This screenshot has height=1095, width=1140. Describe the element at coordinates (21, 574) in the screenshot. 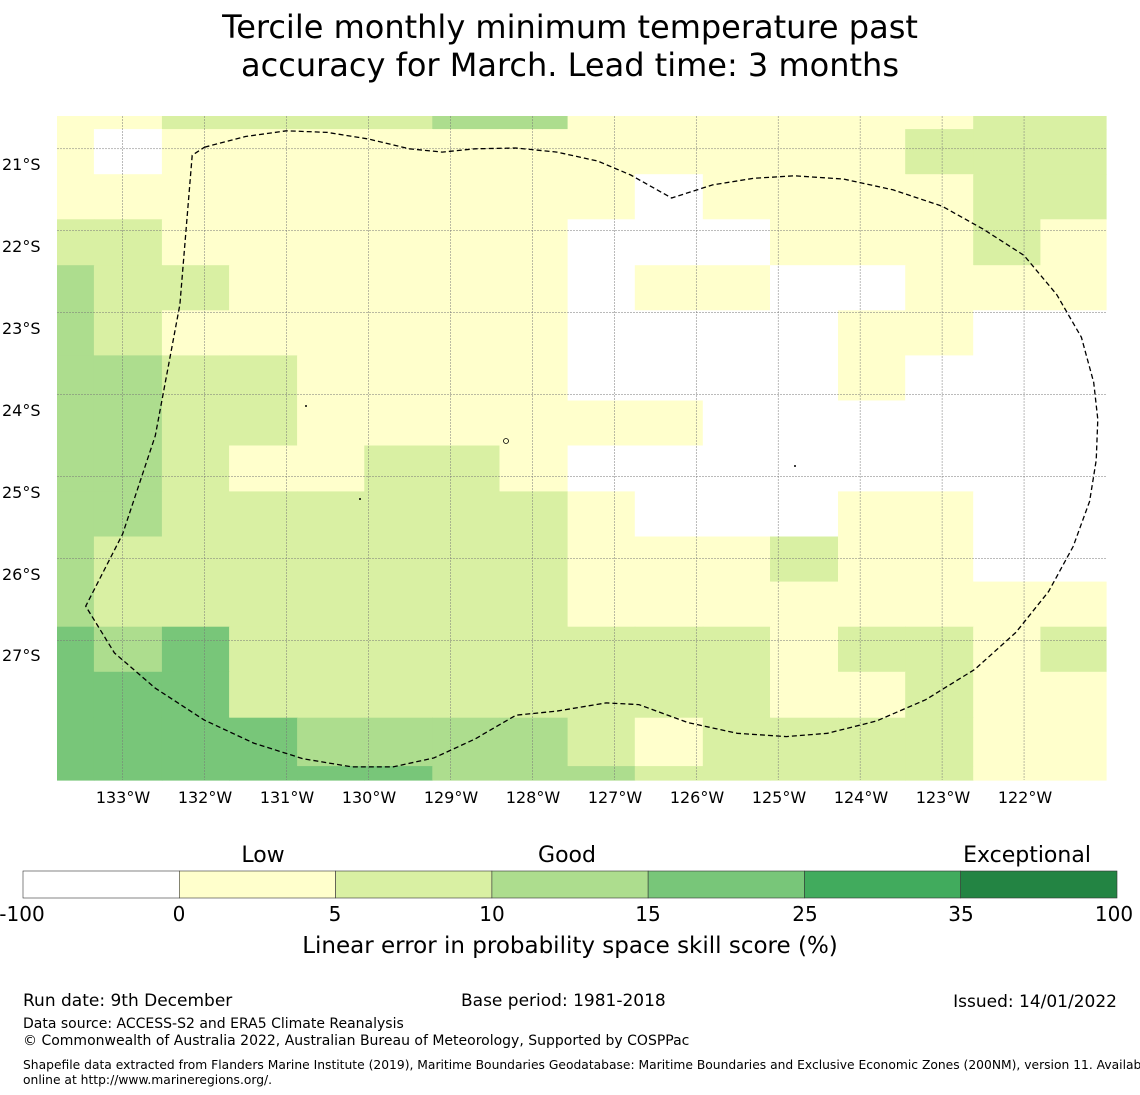

I see `lat-label: 26°S` at that location.